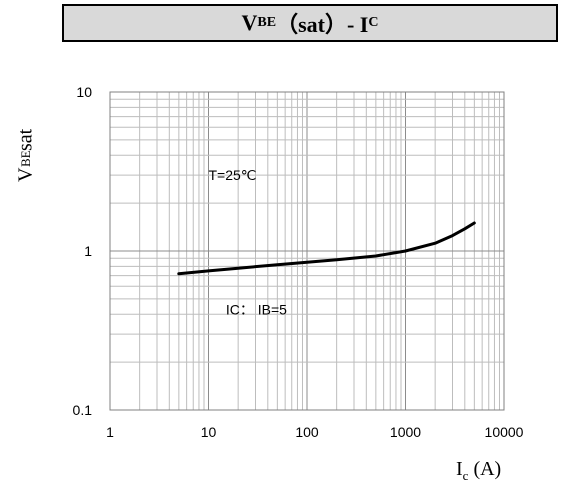 The width and height of the screenshot is (563, 489). What do you see at coordinates (307, 432) in the screenshot?
I see `x-tick-label: 100` at bounding box center [307, 432].